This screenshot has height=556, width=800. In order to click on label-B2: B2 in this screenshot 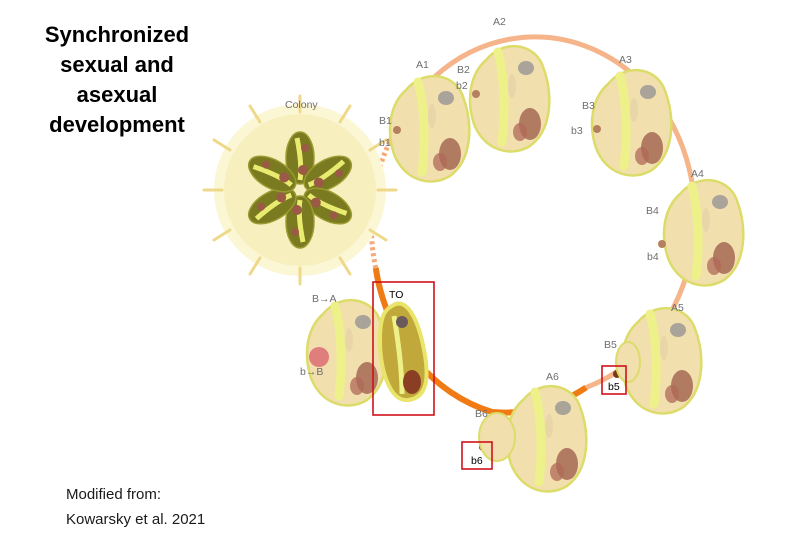, I will do `click(463, 70)`.